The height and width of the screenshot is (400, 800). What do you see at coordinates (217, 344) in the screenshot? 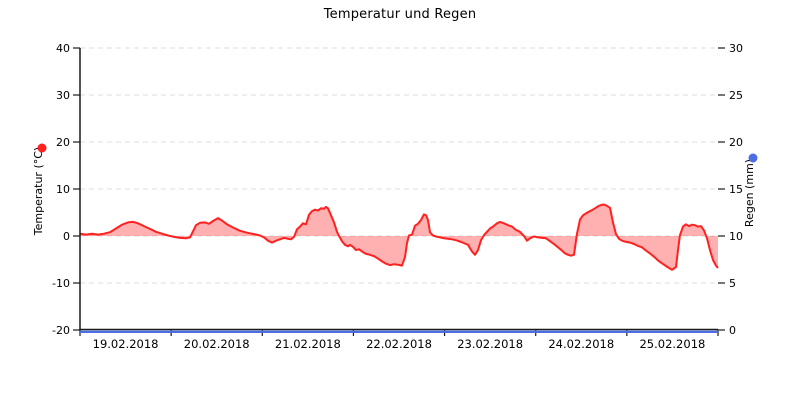
I see `x-axis-date-label: 20.02.2018` at bounding box center [217, 344].